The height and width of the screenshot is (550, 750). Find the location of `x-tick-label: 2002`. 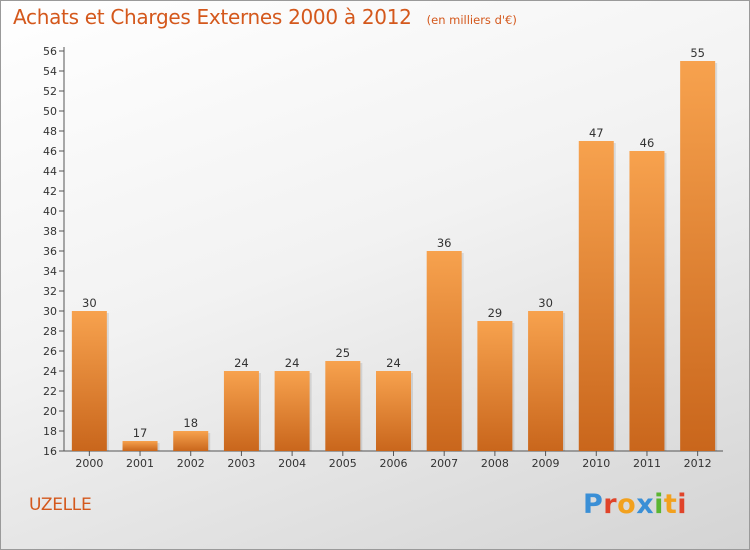

x-tick-label: 2002 is located at coordinates (191, 463).